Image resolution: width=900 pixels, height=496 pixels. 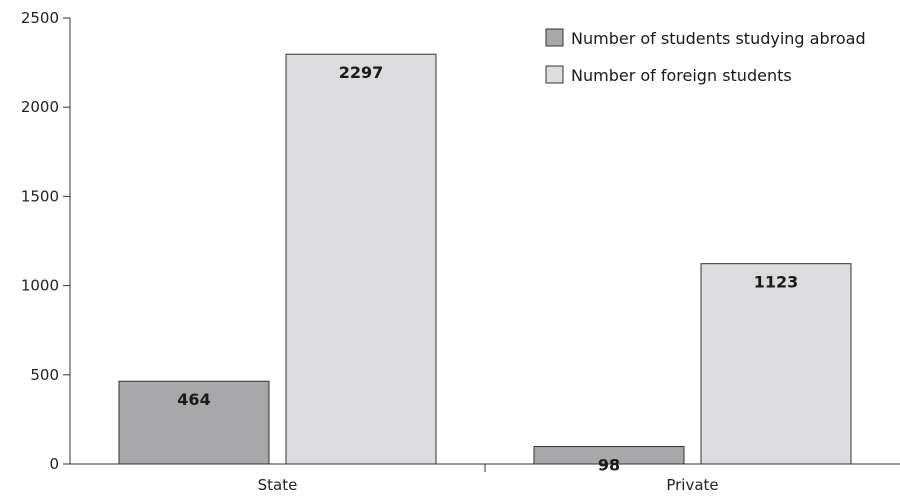 What do you see at coordinates (40, 18) in the screenshot?
I see `y-tick-label: 2500` at bounding box center [40, 18].